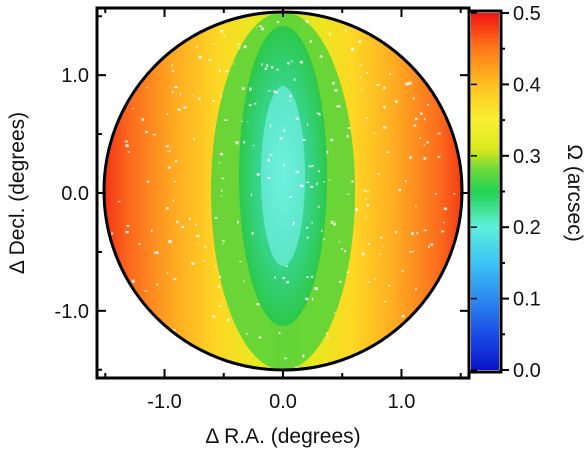 Image resolution: width=587 pixels, height=451 pixels. Describe the element at coordinates (283, 176) in the screenshot. I see `field-lens-center` at that location.